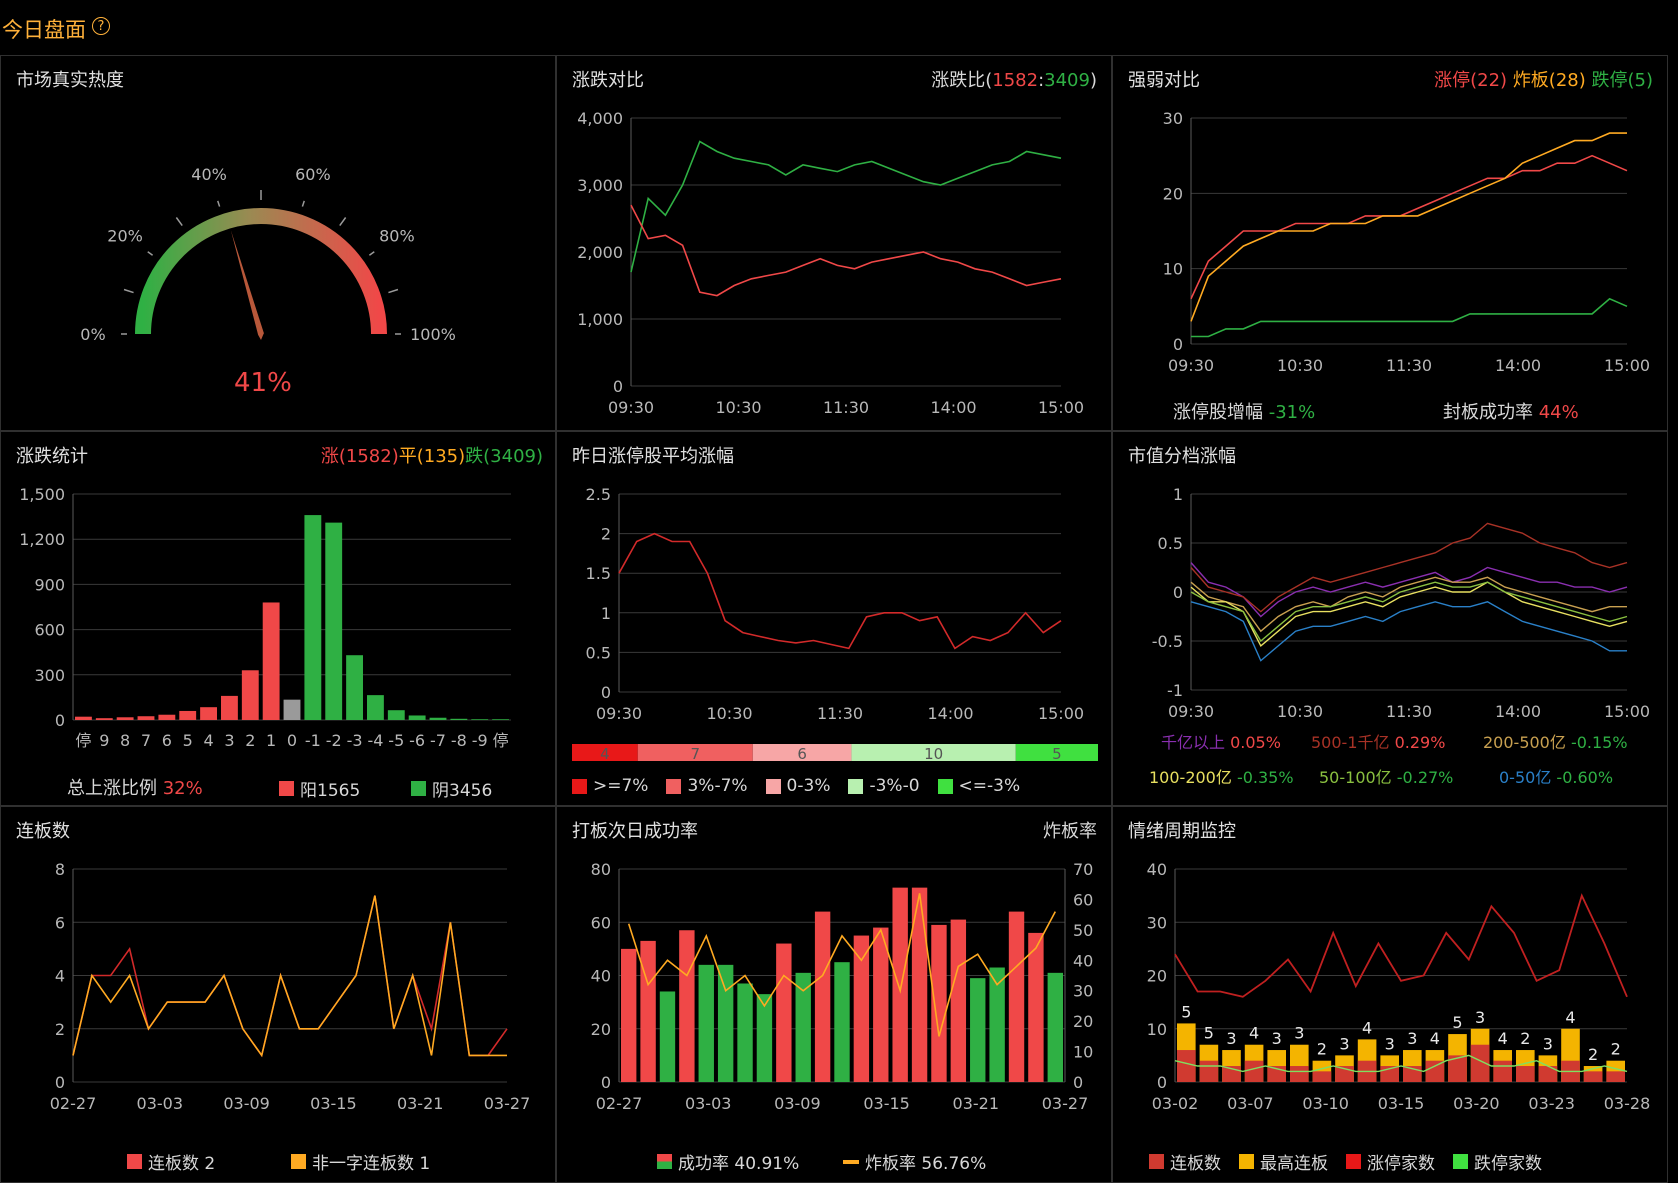  Describe the element at coordinates (894, 786) in the screenshot. I see `dist-legend-label: -3%-0` at that location.